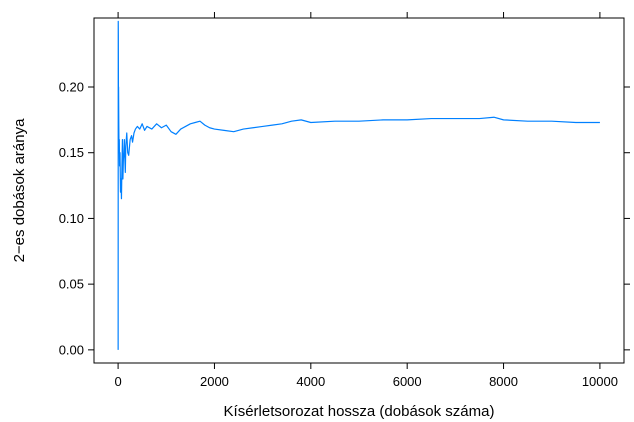 This screenshot has height=422, width=634. I want to click on y-tick-label: 0.20, so click(71, 87).